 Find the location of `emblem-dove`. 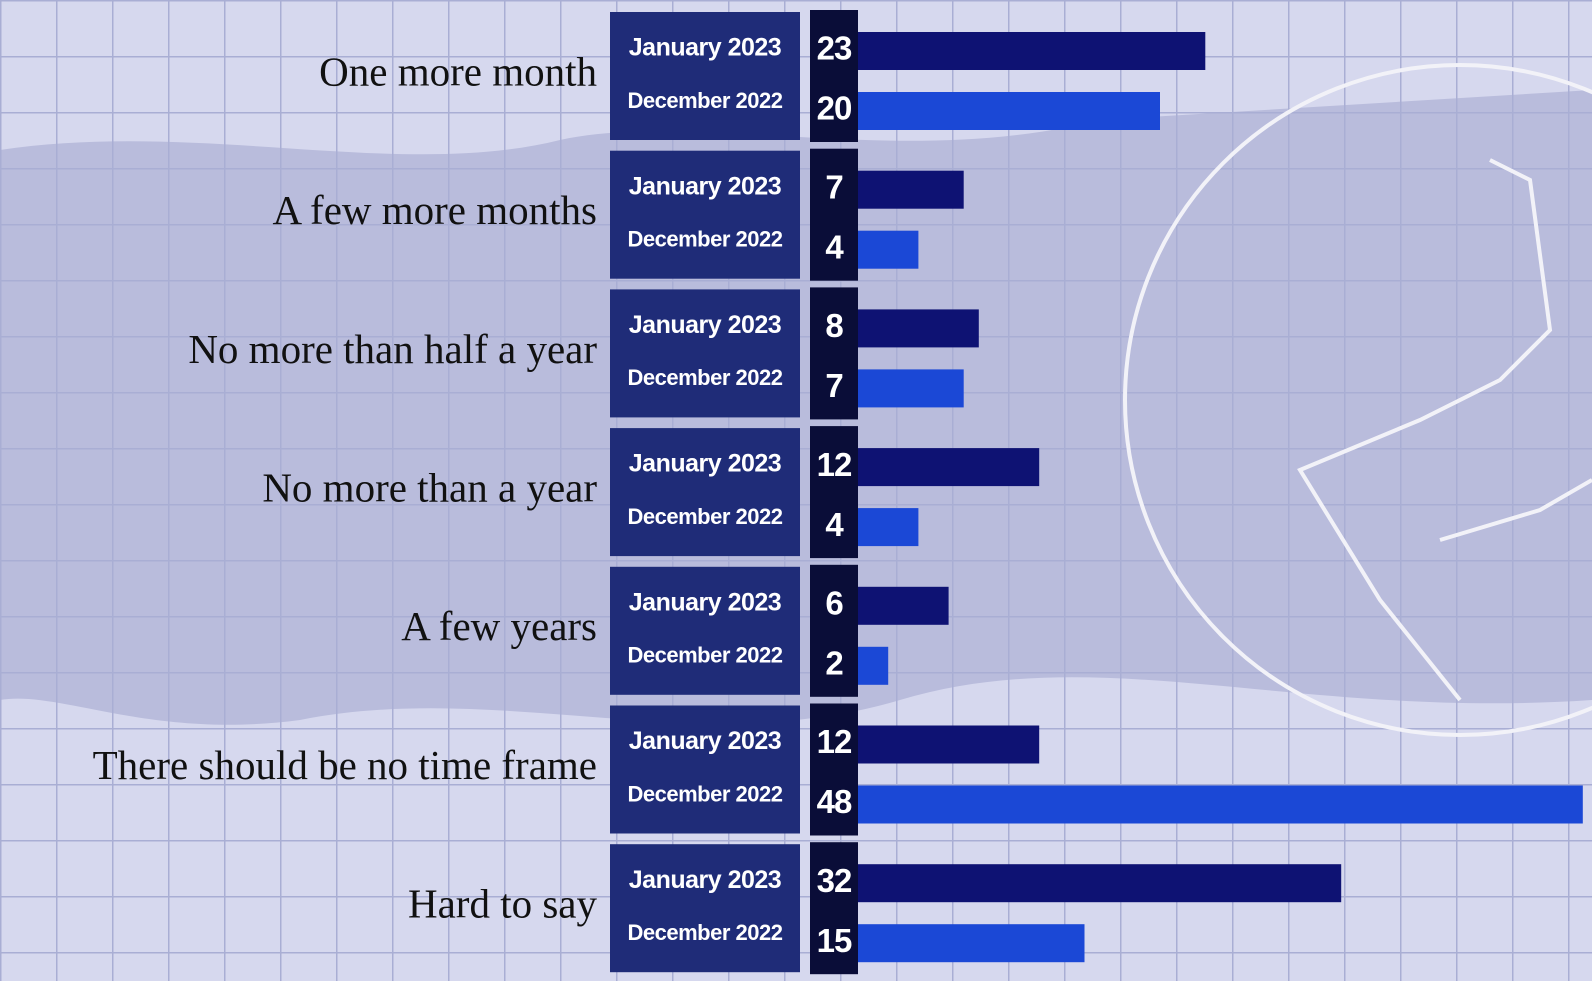

emblem-dove is located at coordinates (1444, 430).